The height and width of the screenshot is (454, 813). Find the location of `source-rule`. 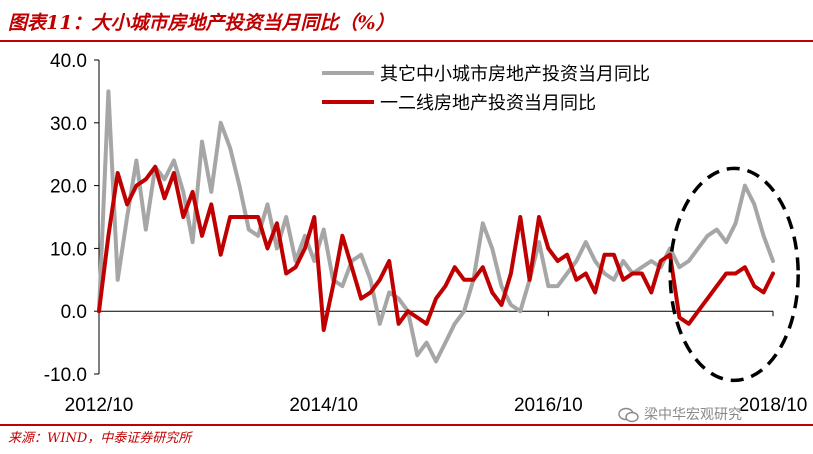

source-rule is located at coordinates (406, 425).